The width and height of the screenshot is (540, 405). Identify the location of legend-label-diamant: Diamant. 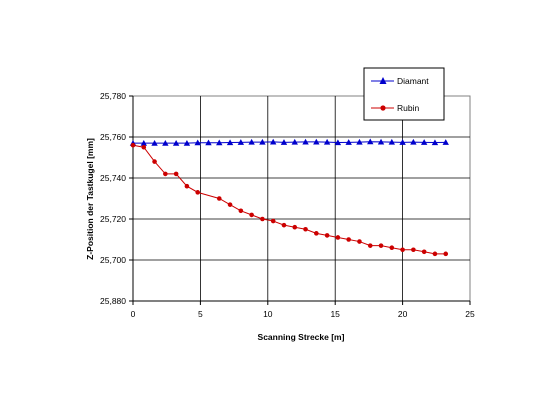
(413, 81).